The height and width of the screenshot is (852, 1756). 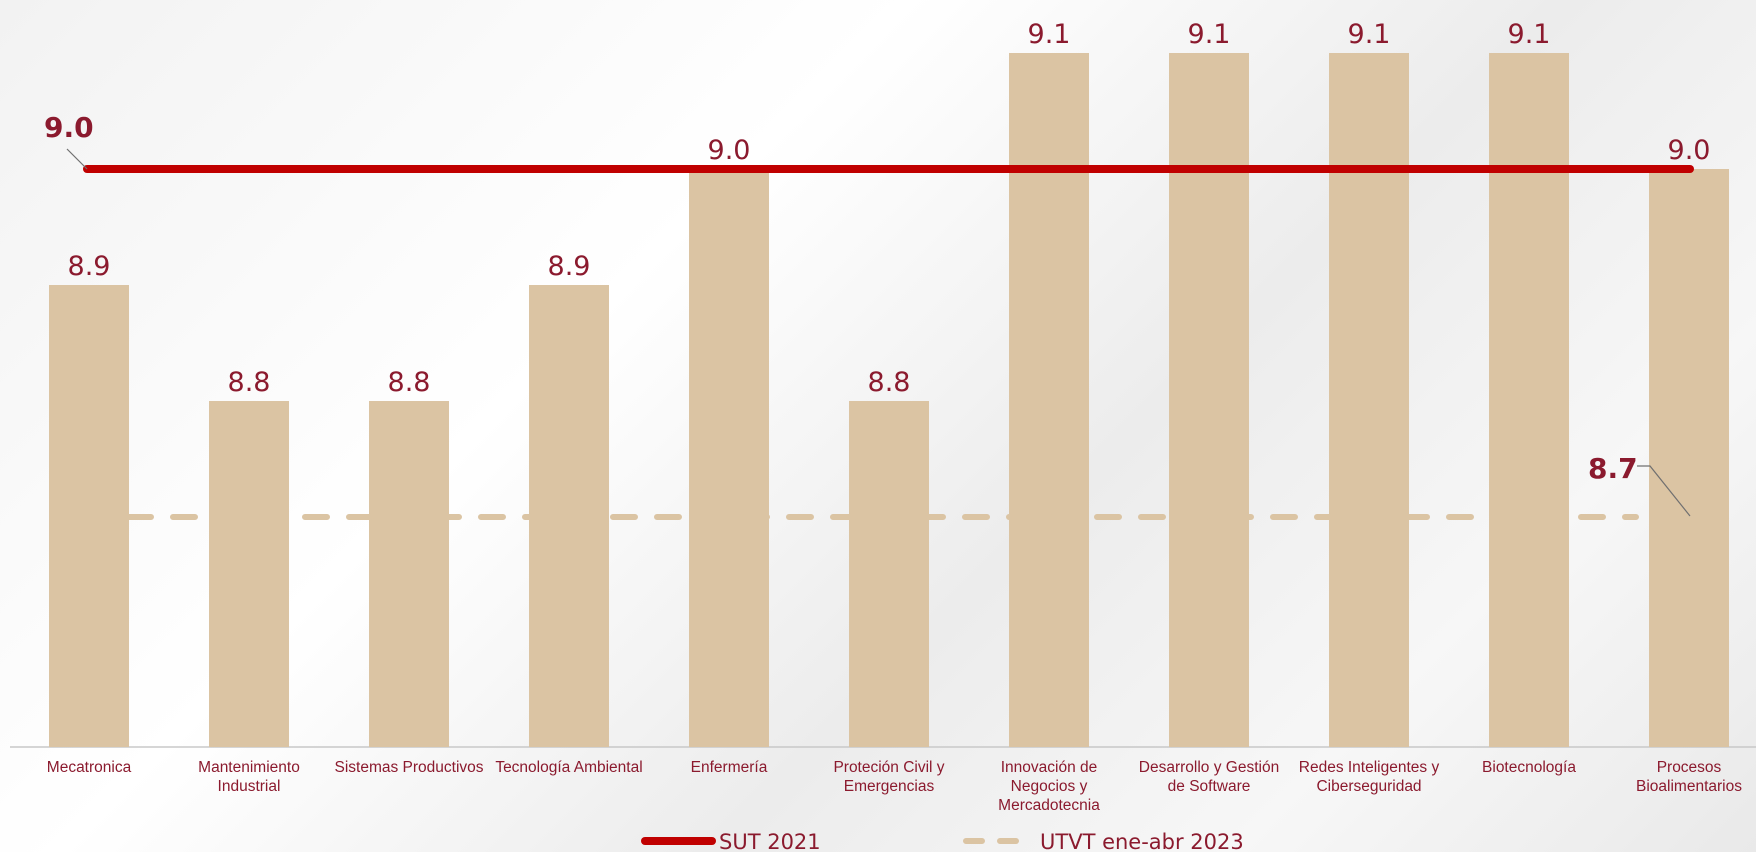 What do you see at coordinates (1049, 767) in the screenshot?
I see `x-tick-label-6-0: Innovación de` at bounding box center [1049, 767].